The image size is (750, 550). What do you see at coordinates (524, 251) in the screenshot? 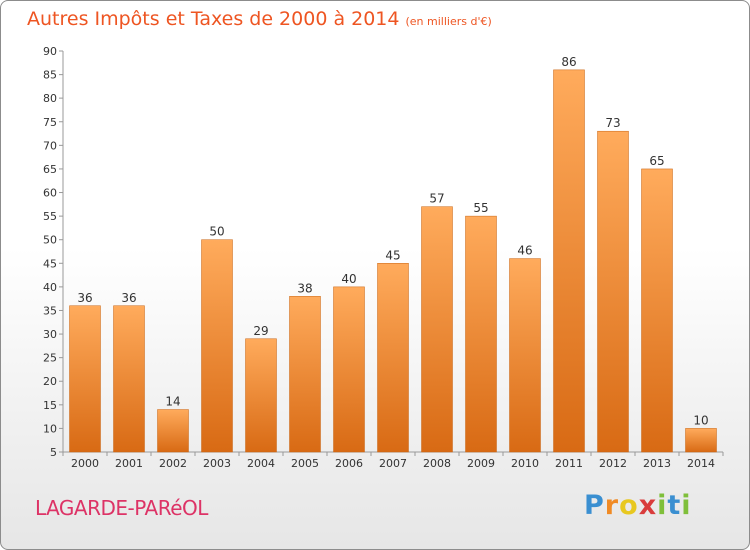
I see `bar-value-label: 46` at bounding box center [524, 251].